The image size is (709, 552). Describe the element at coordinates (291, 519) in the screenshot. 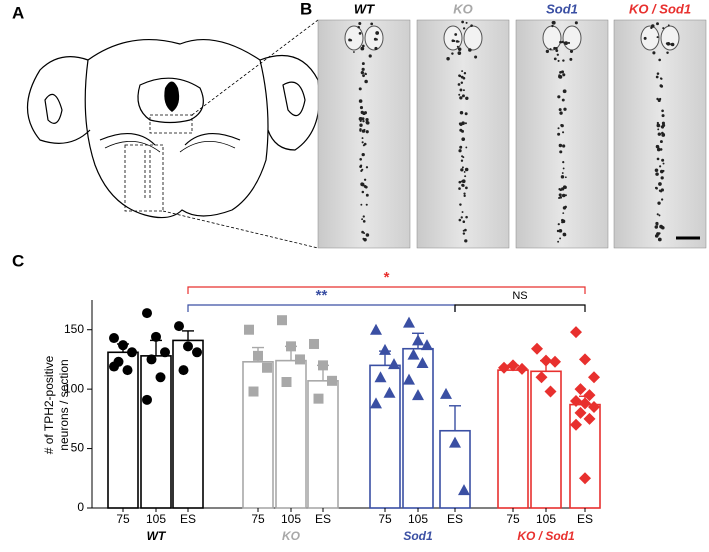

I see `x-tick-label: 105` at that location.